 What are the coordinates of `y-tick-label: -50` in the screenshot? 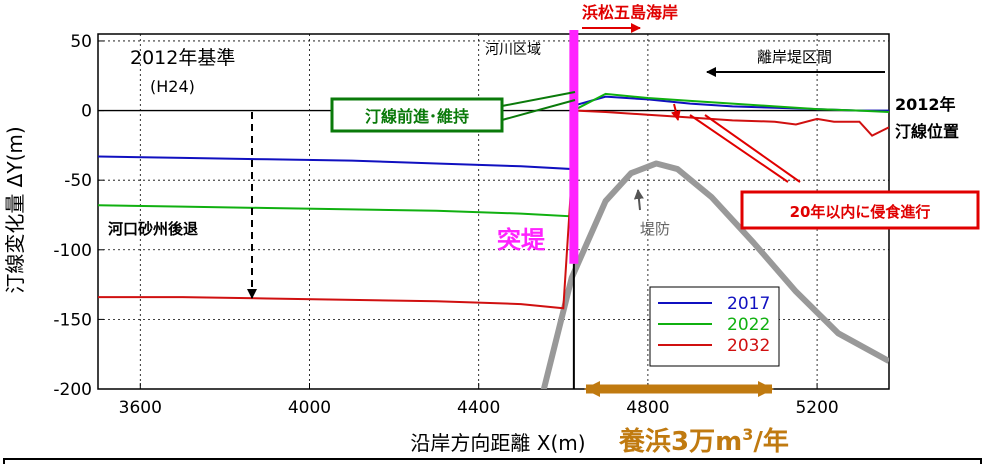 It's located at (78, 181).